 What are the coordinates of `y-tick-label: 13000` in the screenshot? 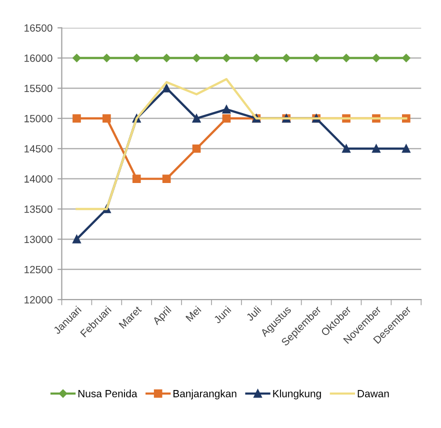 It's located at (38, 240).